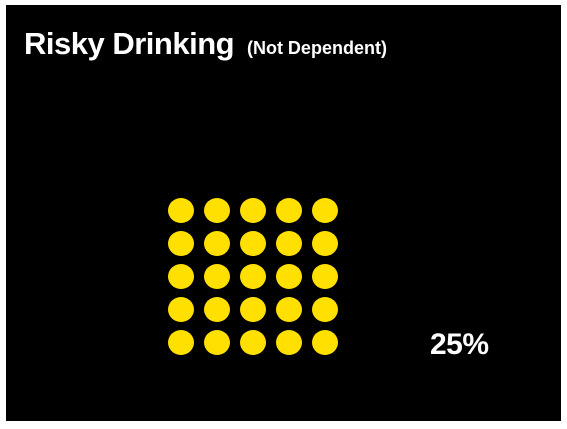 This screenshot has height=429, width=567. What do you see at coordinates (129, 43) in the screenshot?
I see `title-main: Risky Drinking` at bounding box center [129, 43].